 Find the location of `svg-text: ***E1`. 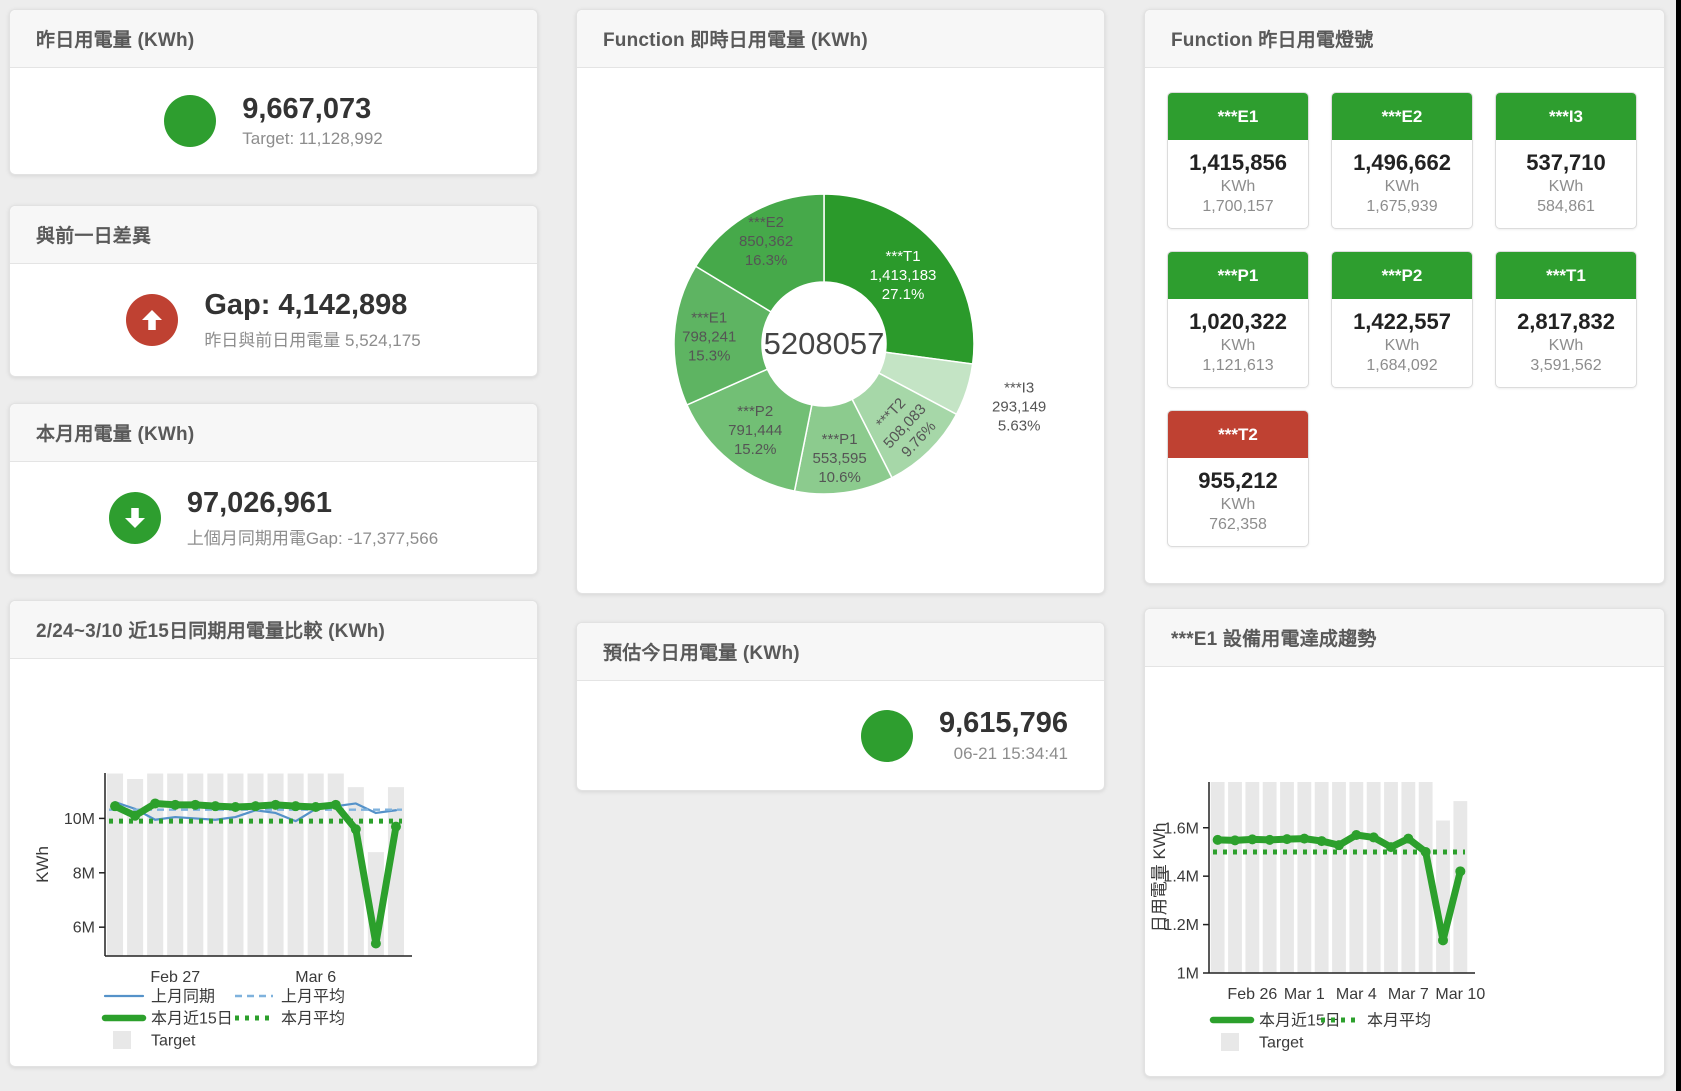

svg-text: ***E1 is located at coordinates (709, 318).